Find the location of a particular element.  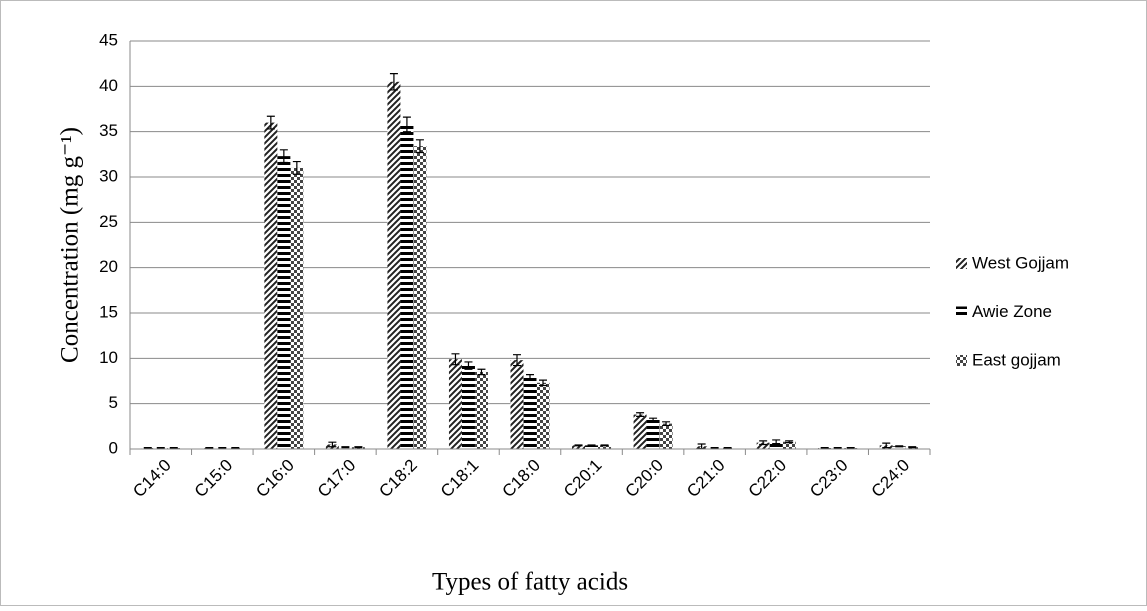

y-tick-label: 35 is located at coordinates (108, 130).